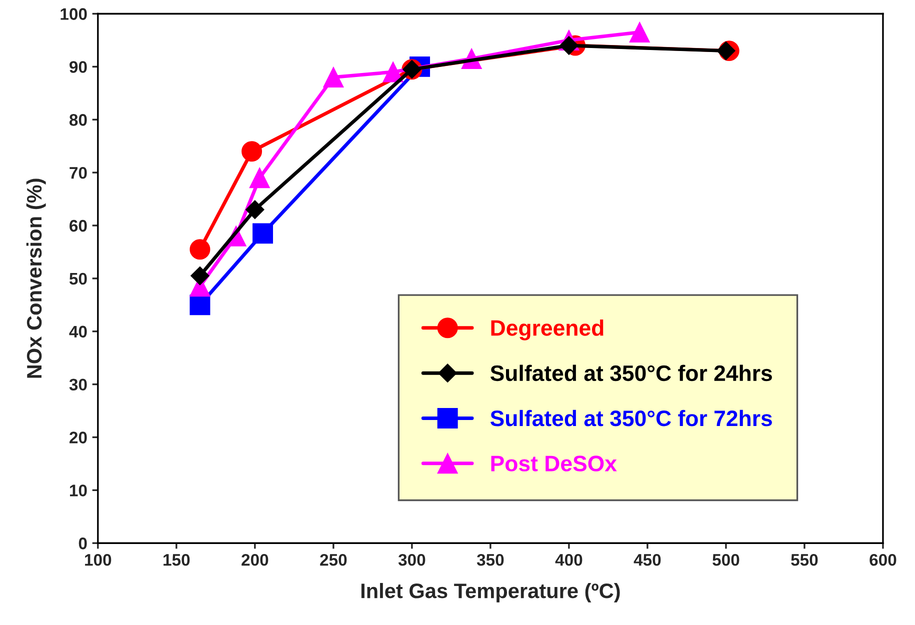  What do you see at coordinates (554, 464) in the screenshot?
I see `legend-label: Post DeSOx` at bounding box center [554, 464].